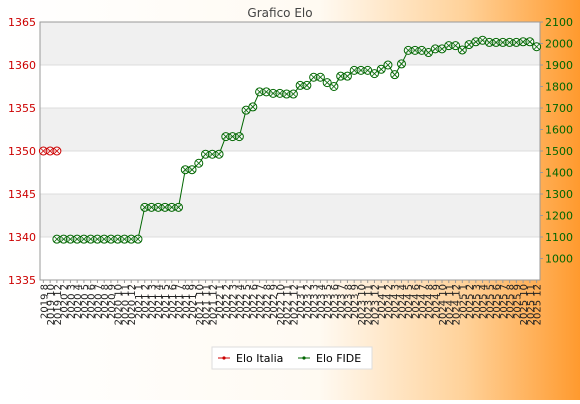 Image resolution: width=580 pixels, height=404 pixels. What do you see at coordinates (220, 301) in the screenshot?
I see `x-tick-label: 2022 1` at bounding box center [220, 301].